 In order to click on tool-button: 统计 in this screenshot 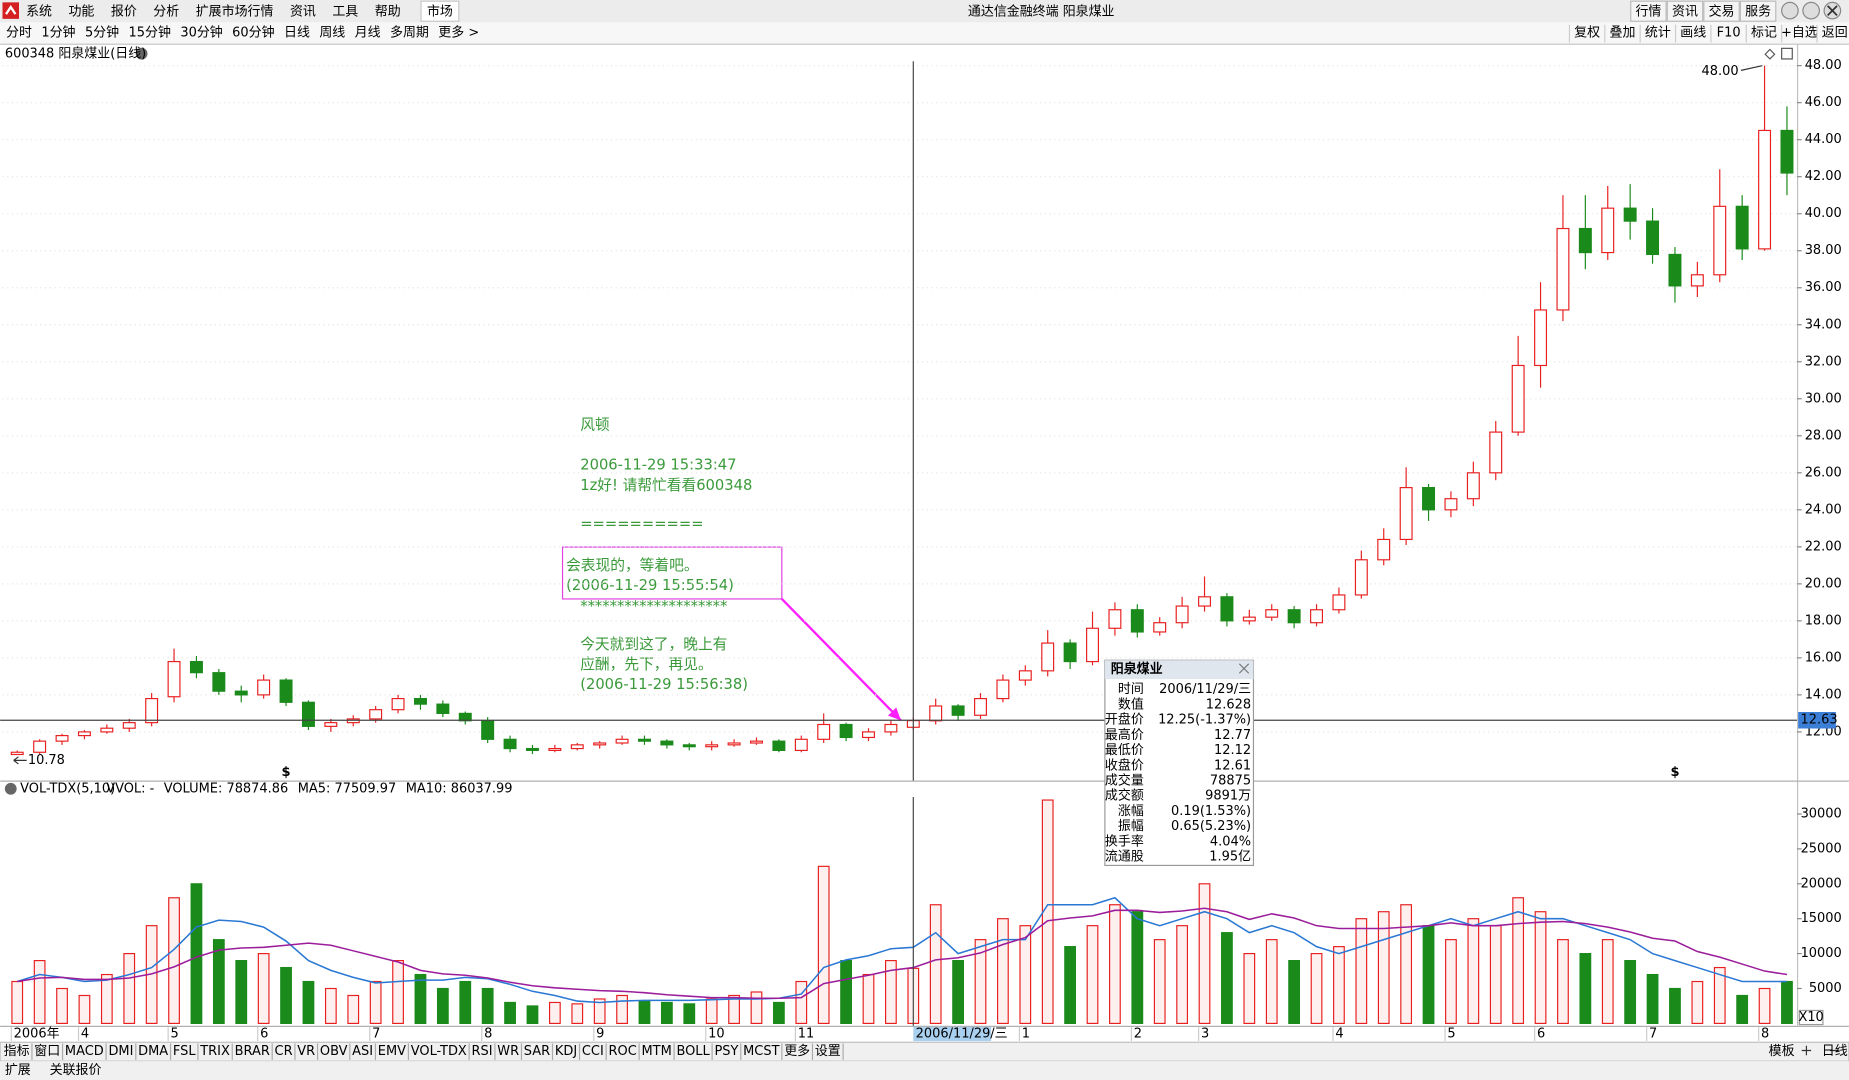, I will do `click(1658, 33)`.